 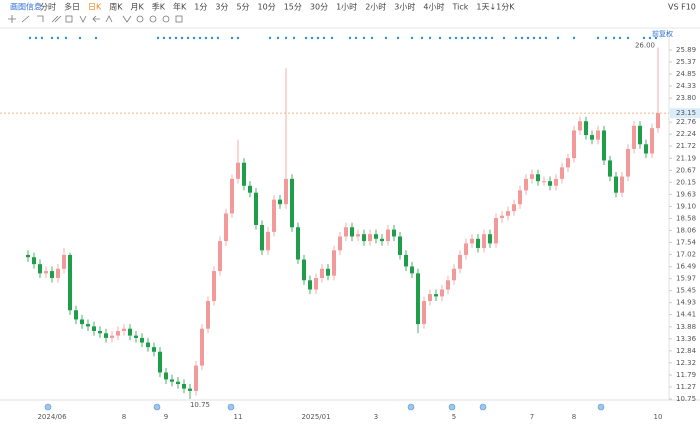 What do you see at coordinates (686, 86) in the screenshot?
I see `y-tick-label: 24.33` at bounding box center [686, 86].